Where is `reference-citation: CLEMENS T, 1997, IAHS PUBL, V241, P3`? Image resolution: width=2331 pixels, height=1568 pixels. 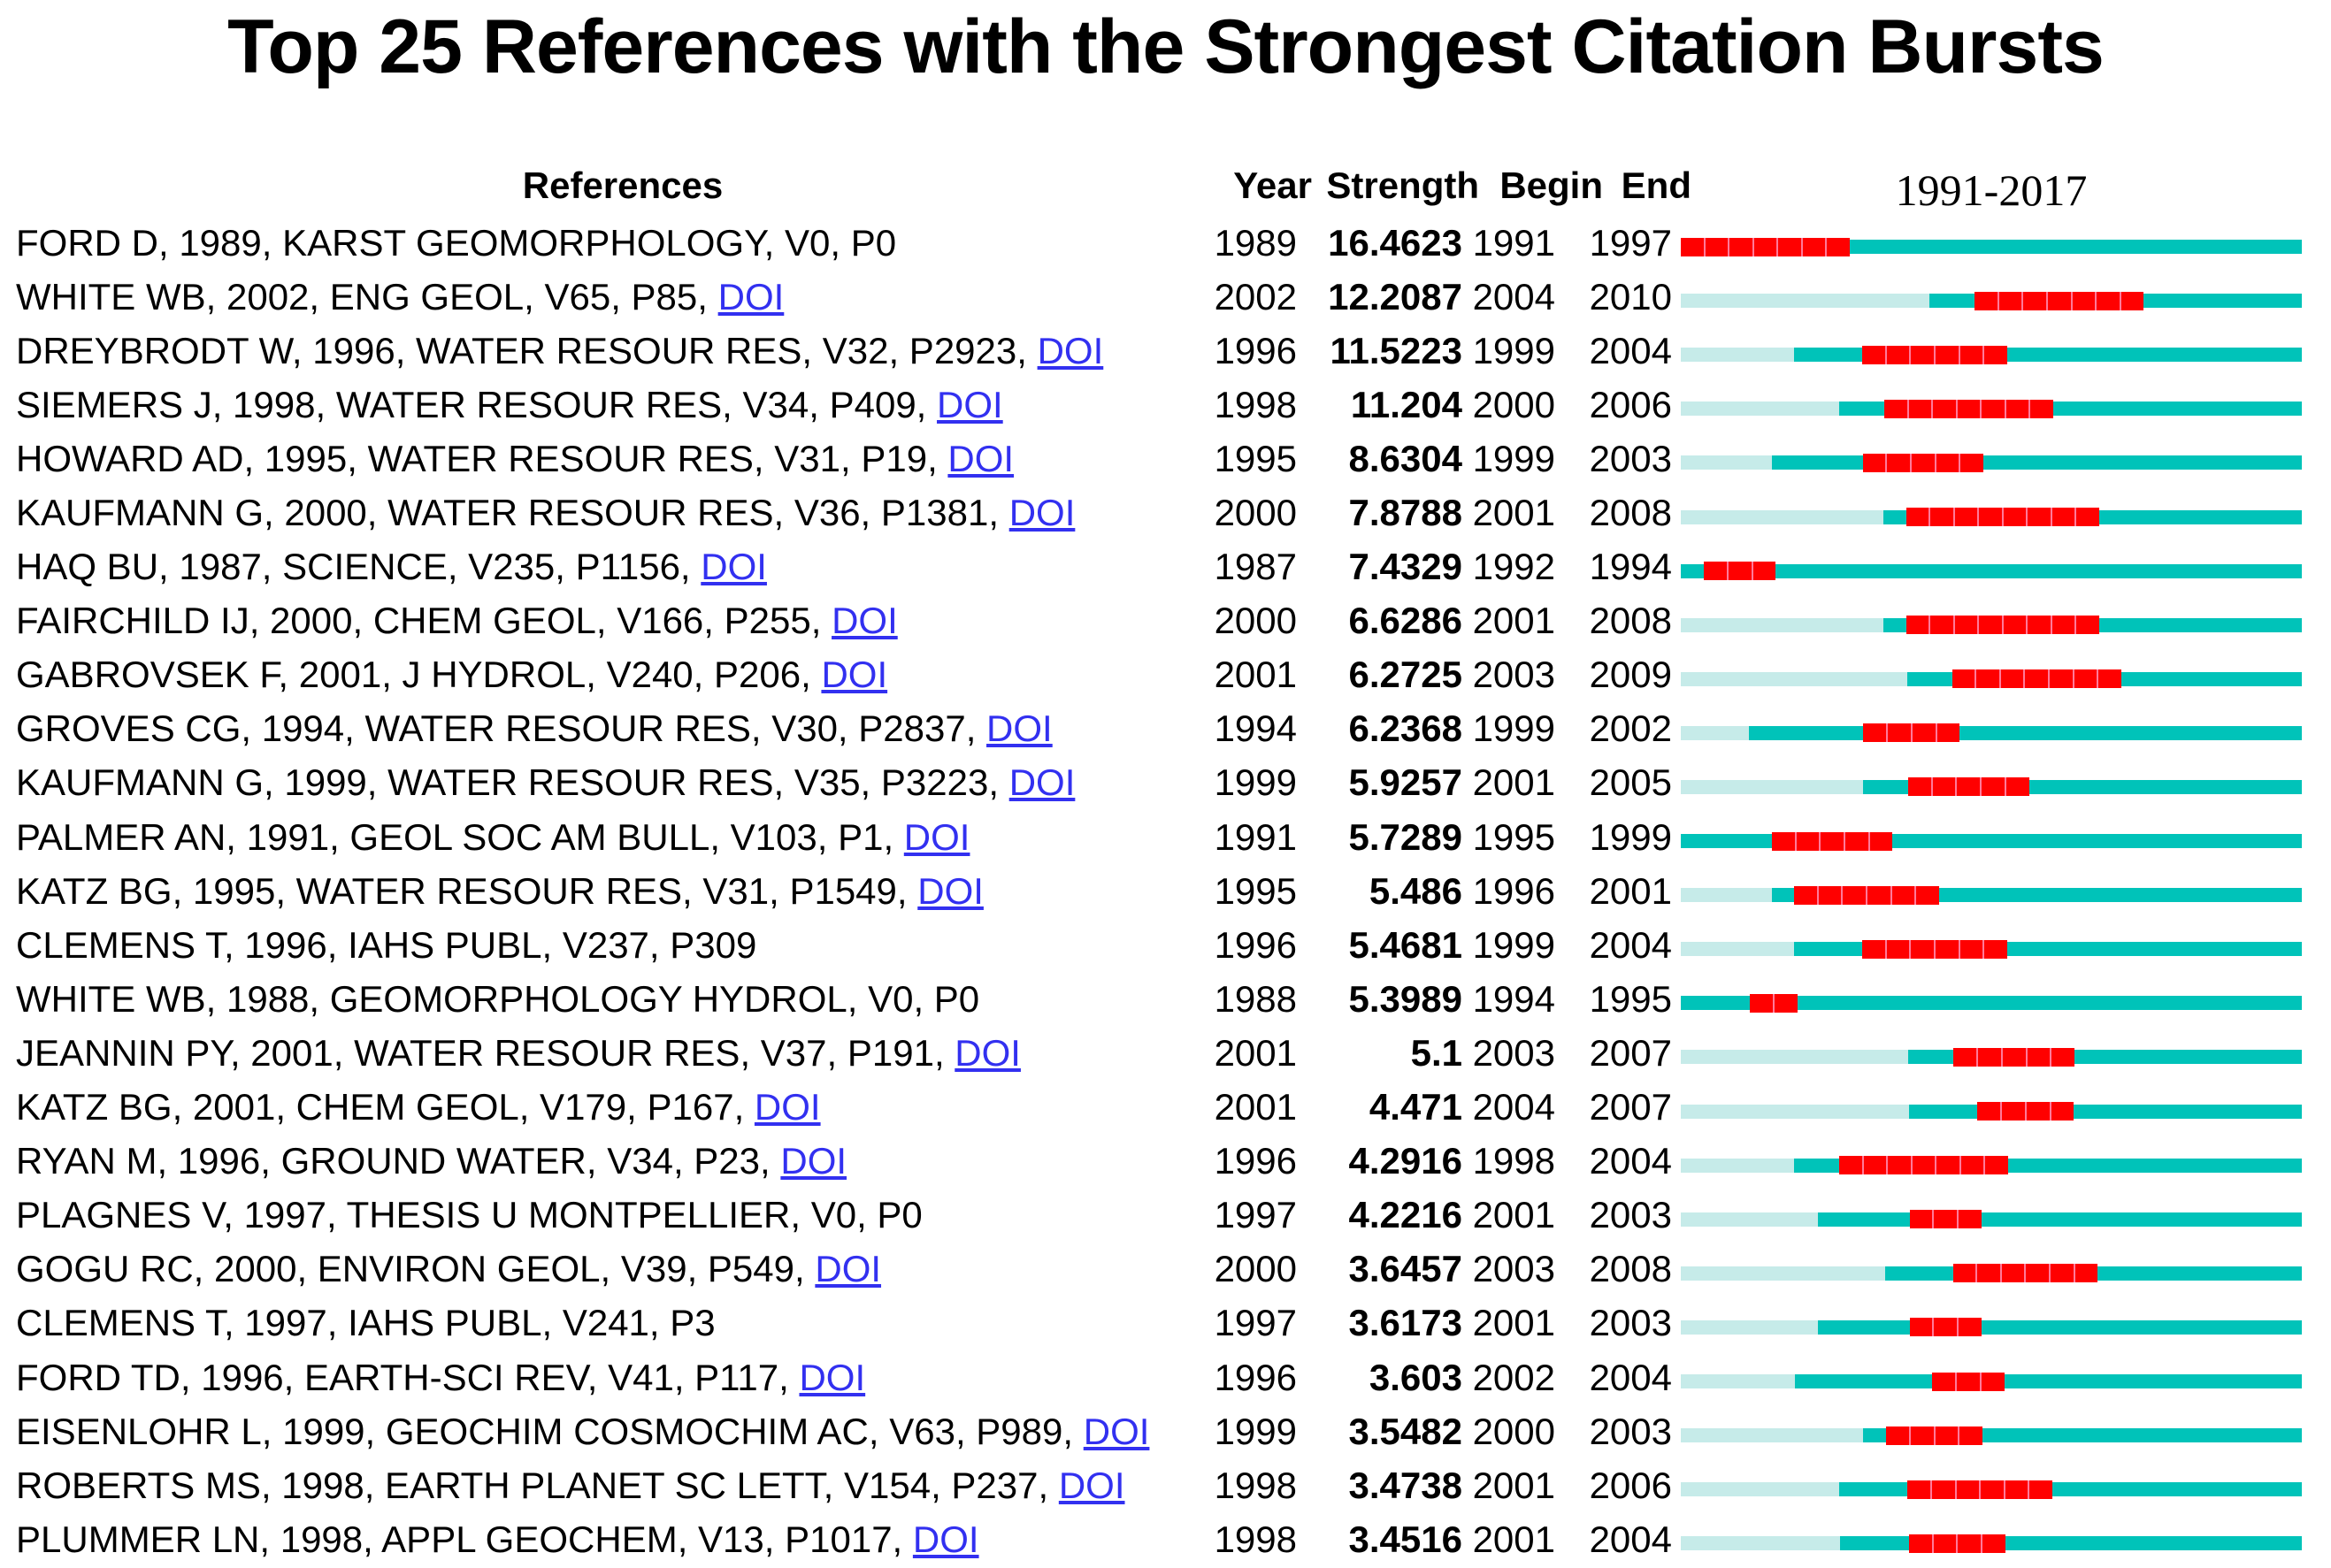 reference-citation: CLEMENS T, 1997, IAHS PUBL, V241, P3 is located at coordinates (628, 1323).